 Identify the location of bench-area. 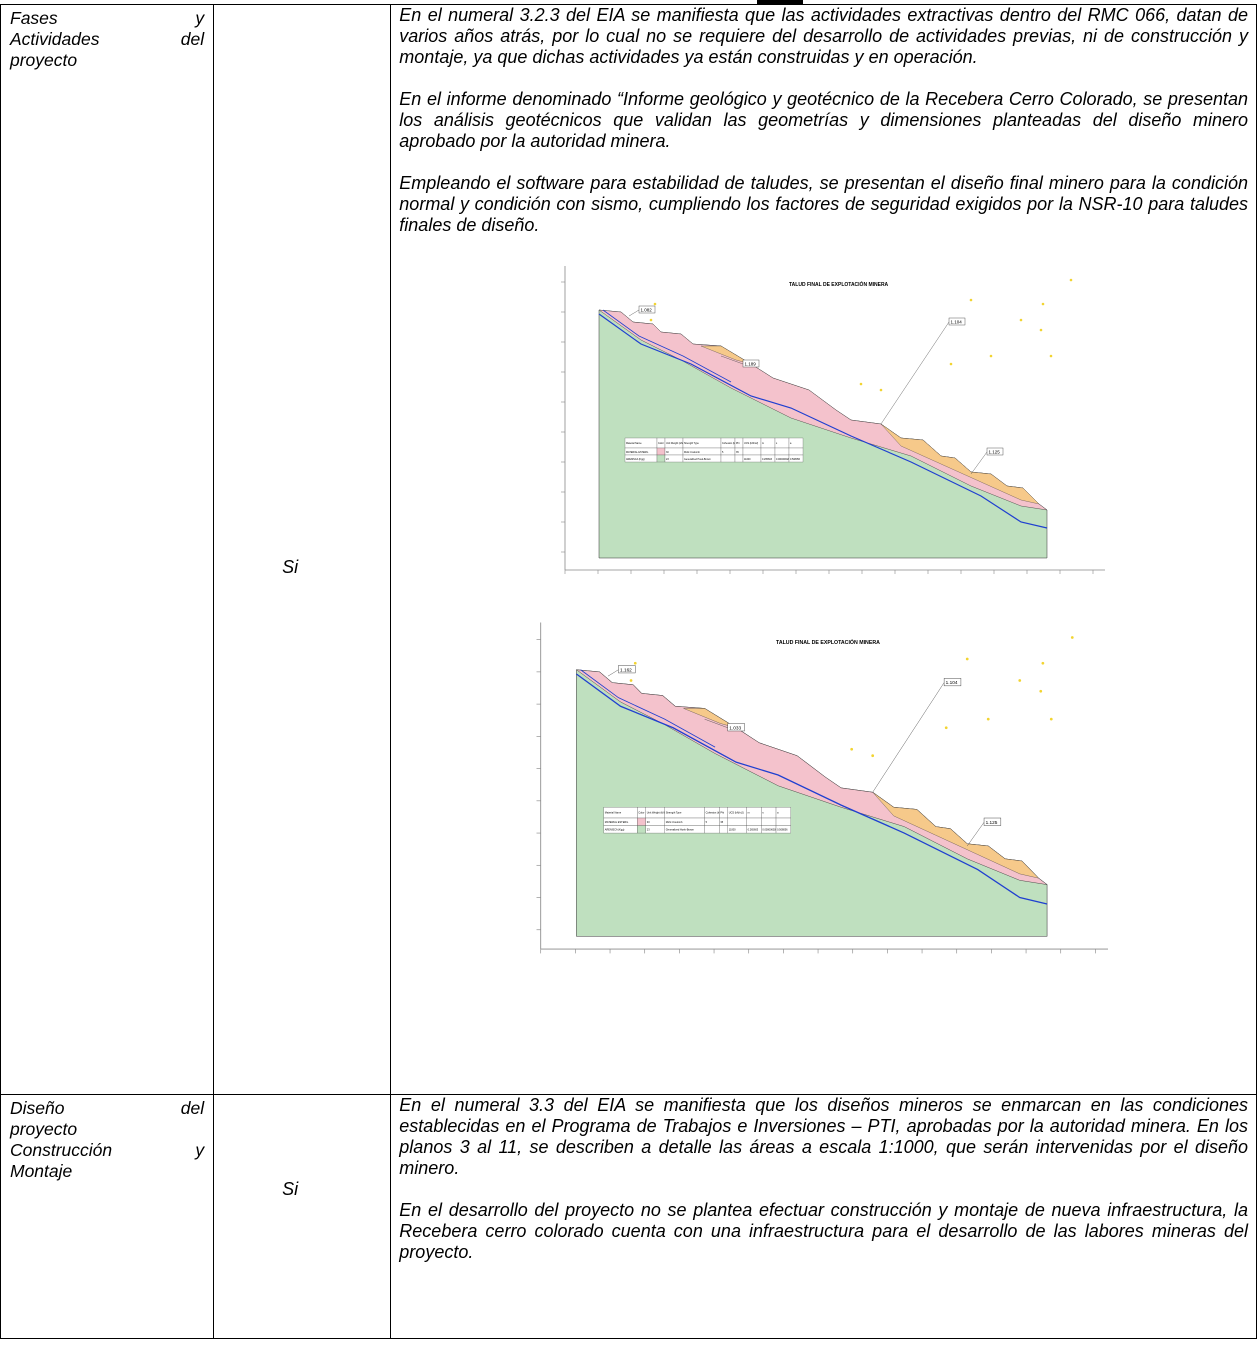
(956, 835).